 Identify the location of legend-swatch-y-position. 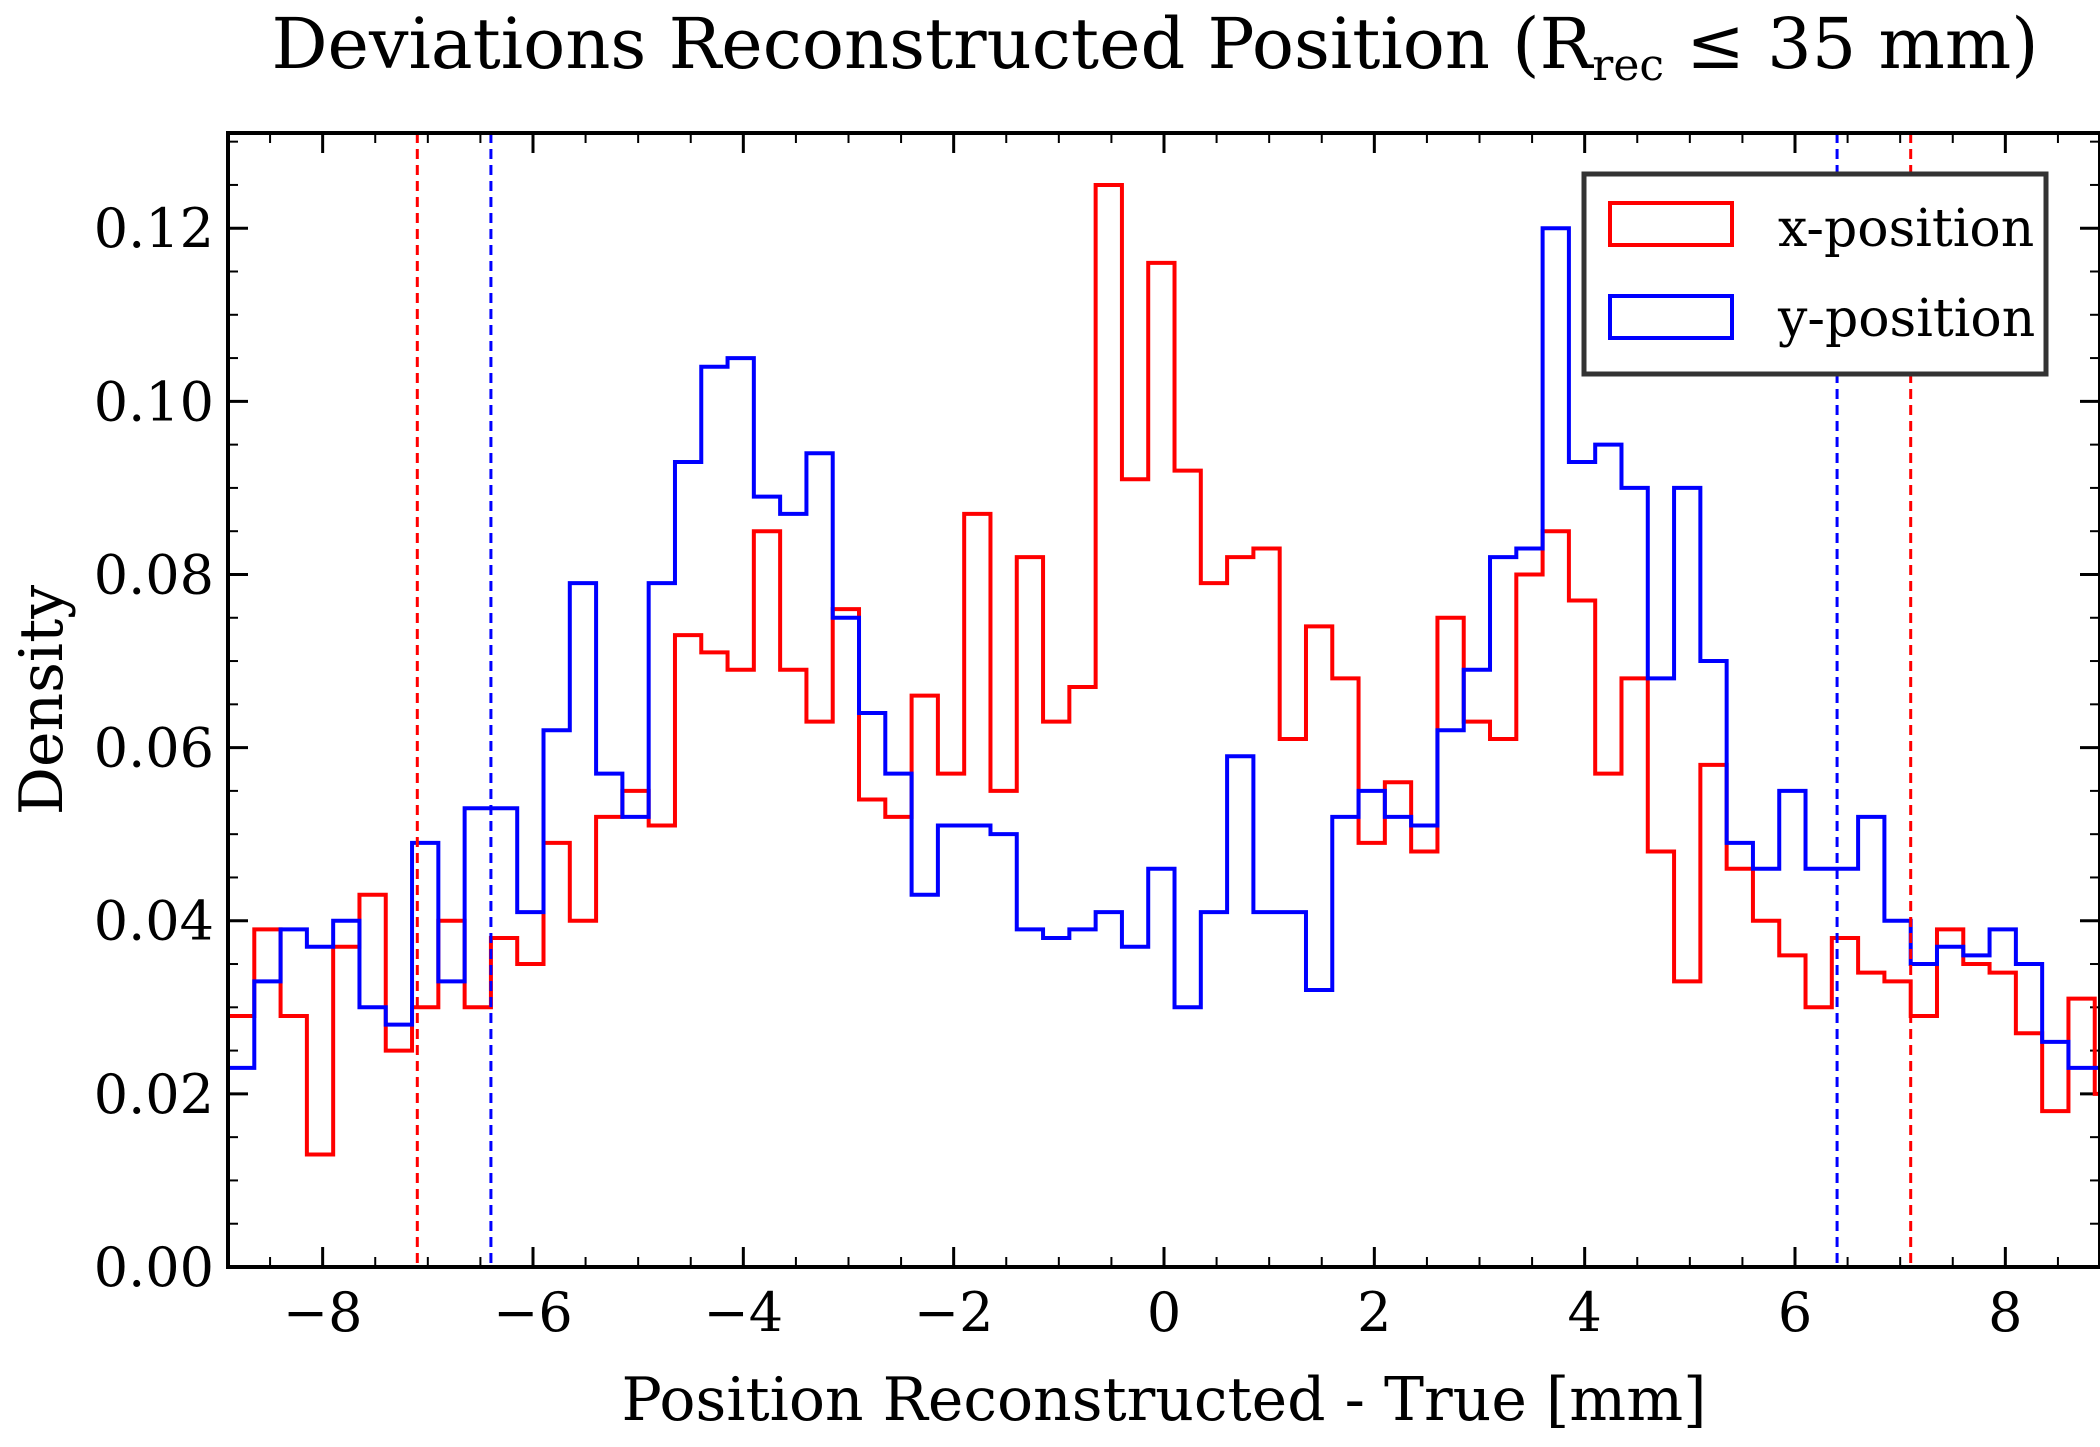
(1671, 317).